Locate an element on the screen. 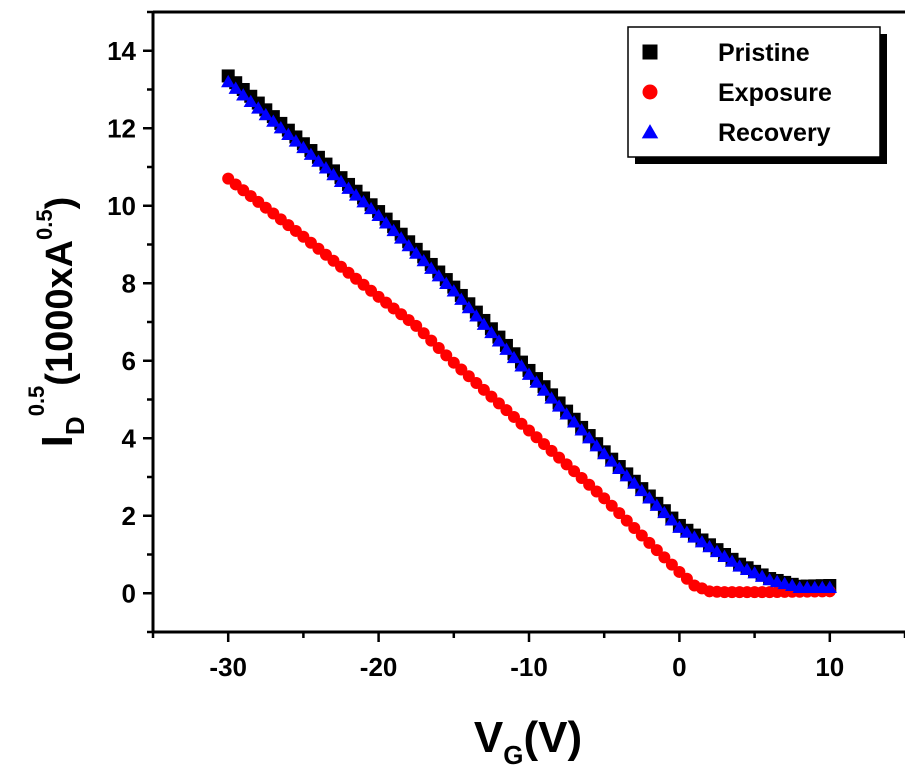 The height and width of the screenshot is (771, 905). y-tick-label: 4 is located at coordinates (129, 438).